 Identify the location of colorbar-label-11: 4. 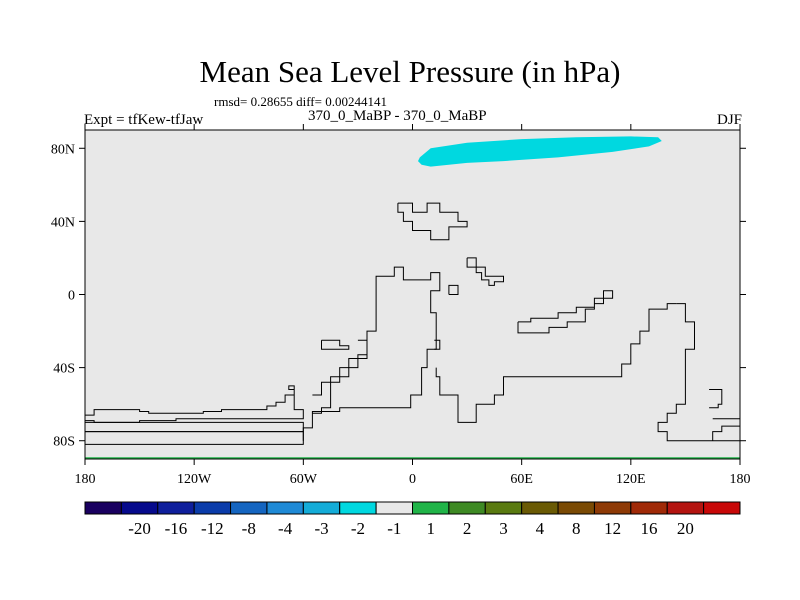
(540, 528).